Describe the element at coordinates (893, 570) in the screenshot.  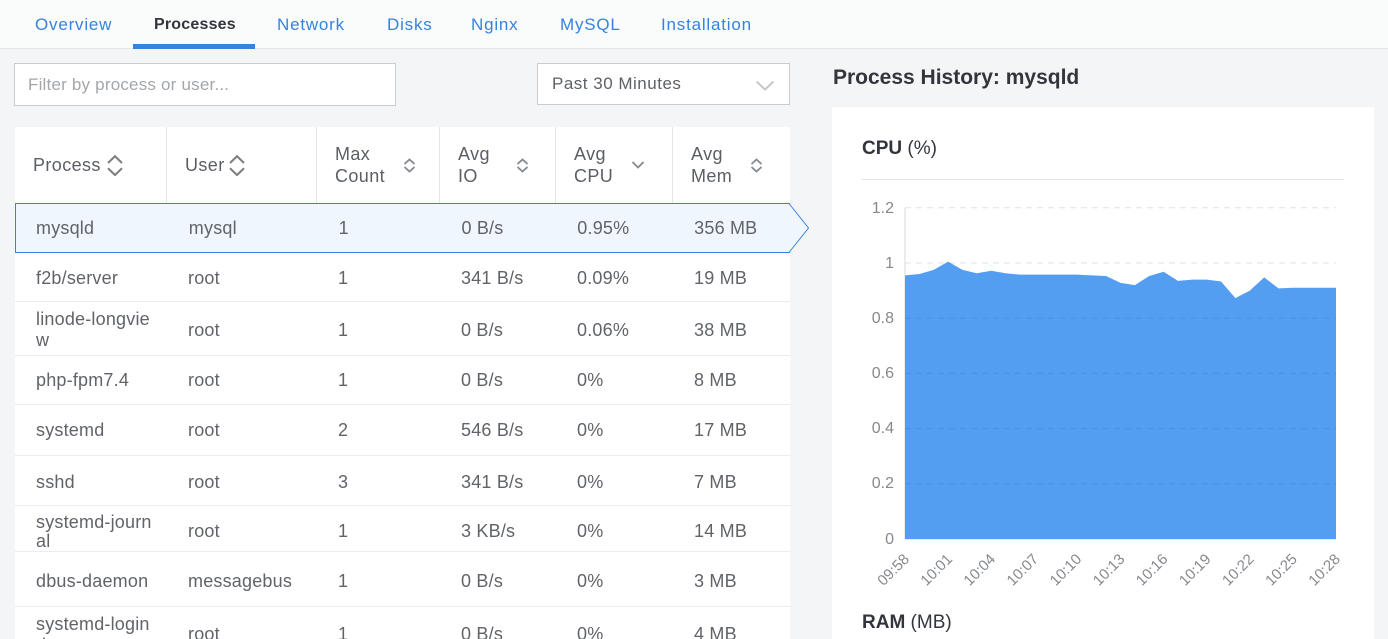
I see `svg-text: 09:58` at that location.